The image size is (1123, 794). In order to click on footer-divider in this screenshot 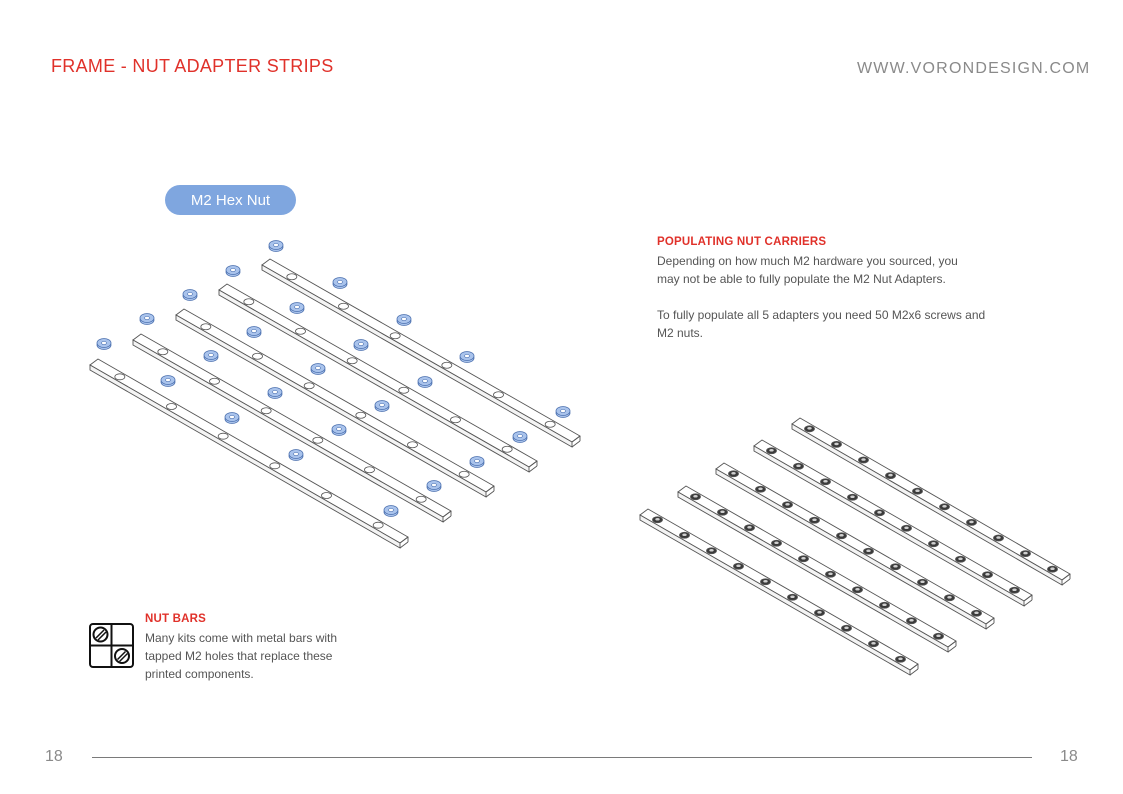, I will do `click(562, 757)`.